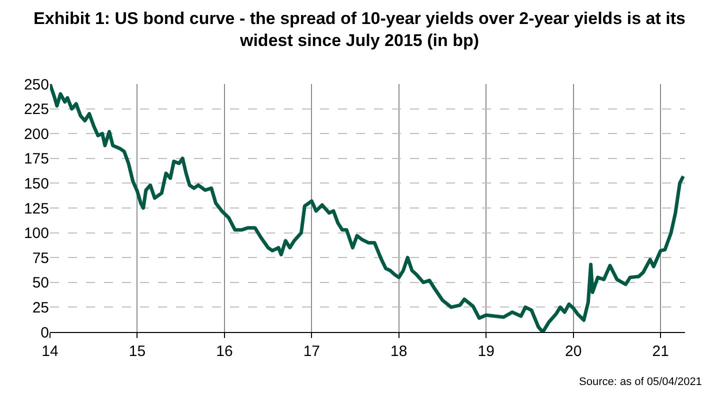  I want to click on y-tick-label: 200, so click(36, 134).